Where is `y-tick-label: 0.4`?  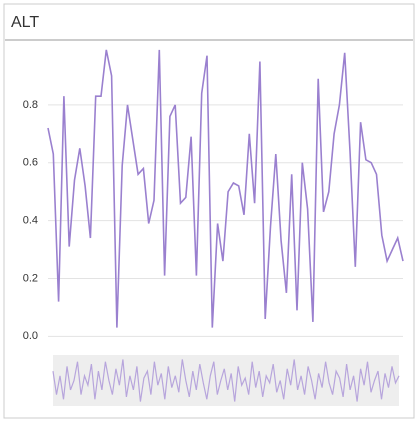 y-tick-label: 0.4 is located at coordinates (30, 220).